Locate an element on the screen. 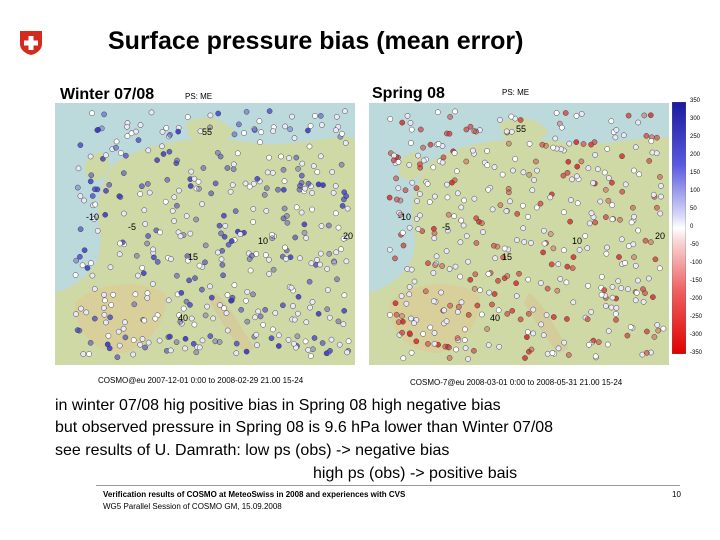 Image resolution: width=720 pixels, height=540 pixels. grid-label: -5 is located at coordinates (446, 227).